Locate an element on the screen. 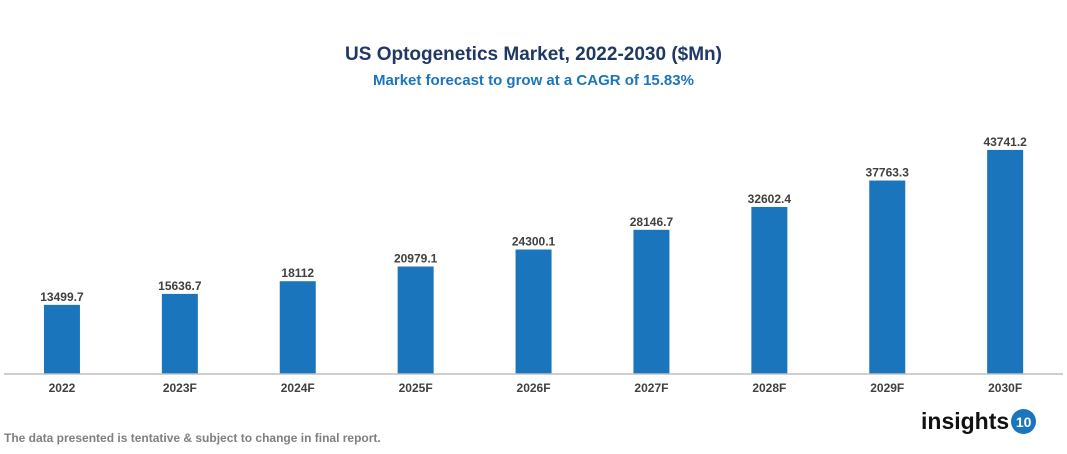 This screenshot has width=1067, height=454. bar-2022 is located at coordinates (61, 339).